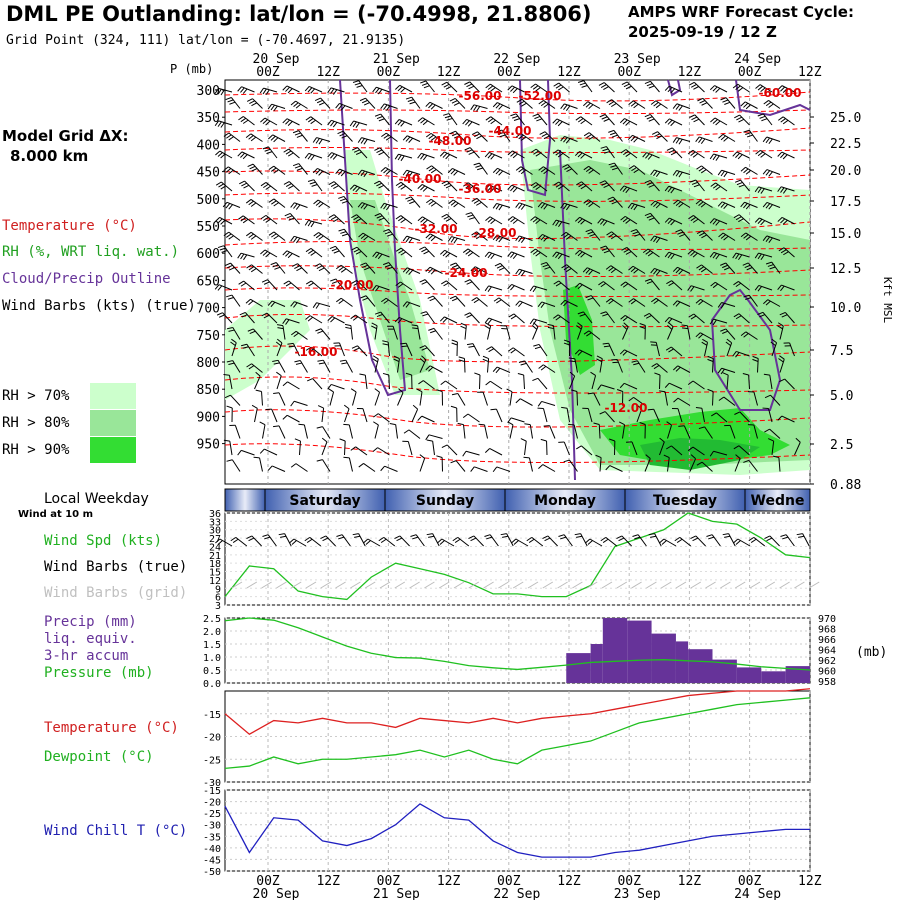  Describe the element at coordinates (111, 743) in the screenshot. I see `temp-panel-legend: Temperature (°C) Dewpoint (°C)` at that location.